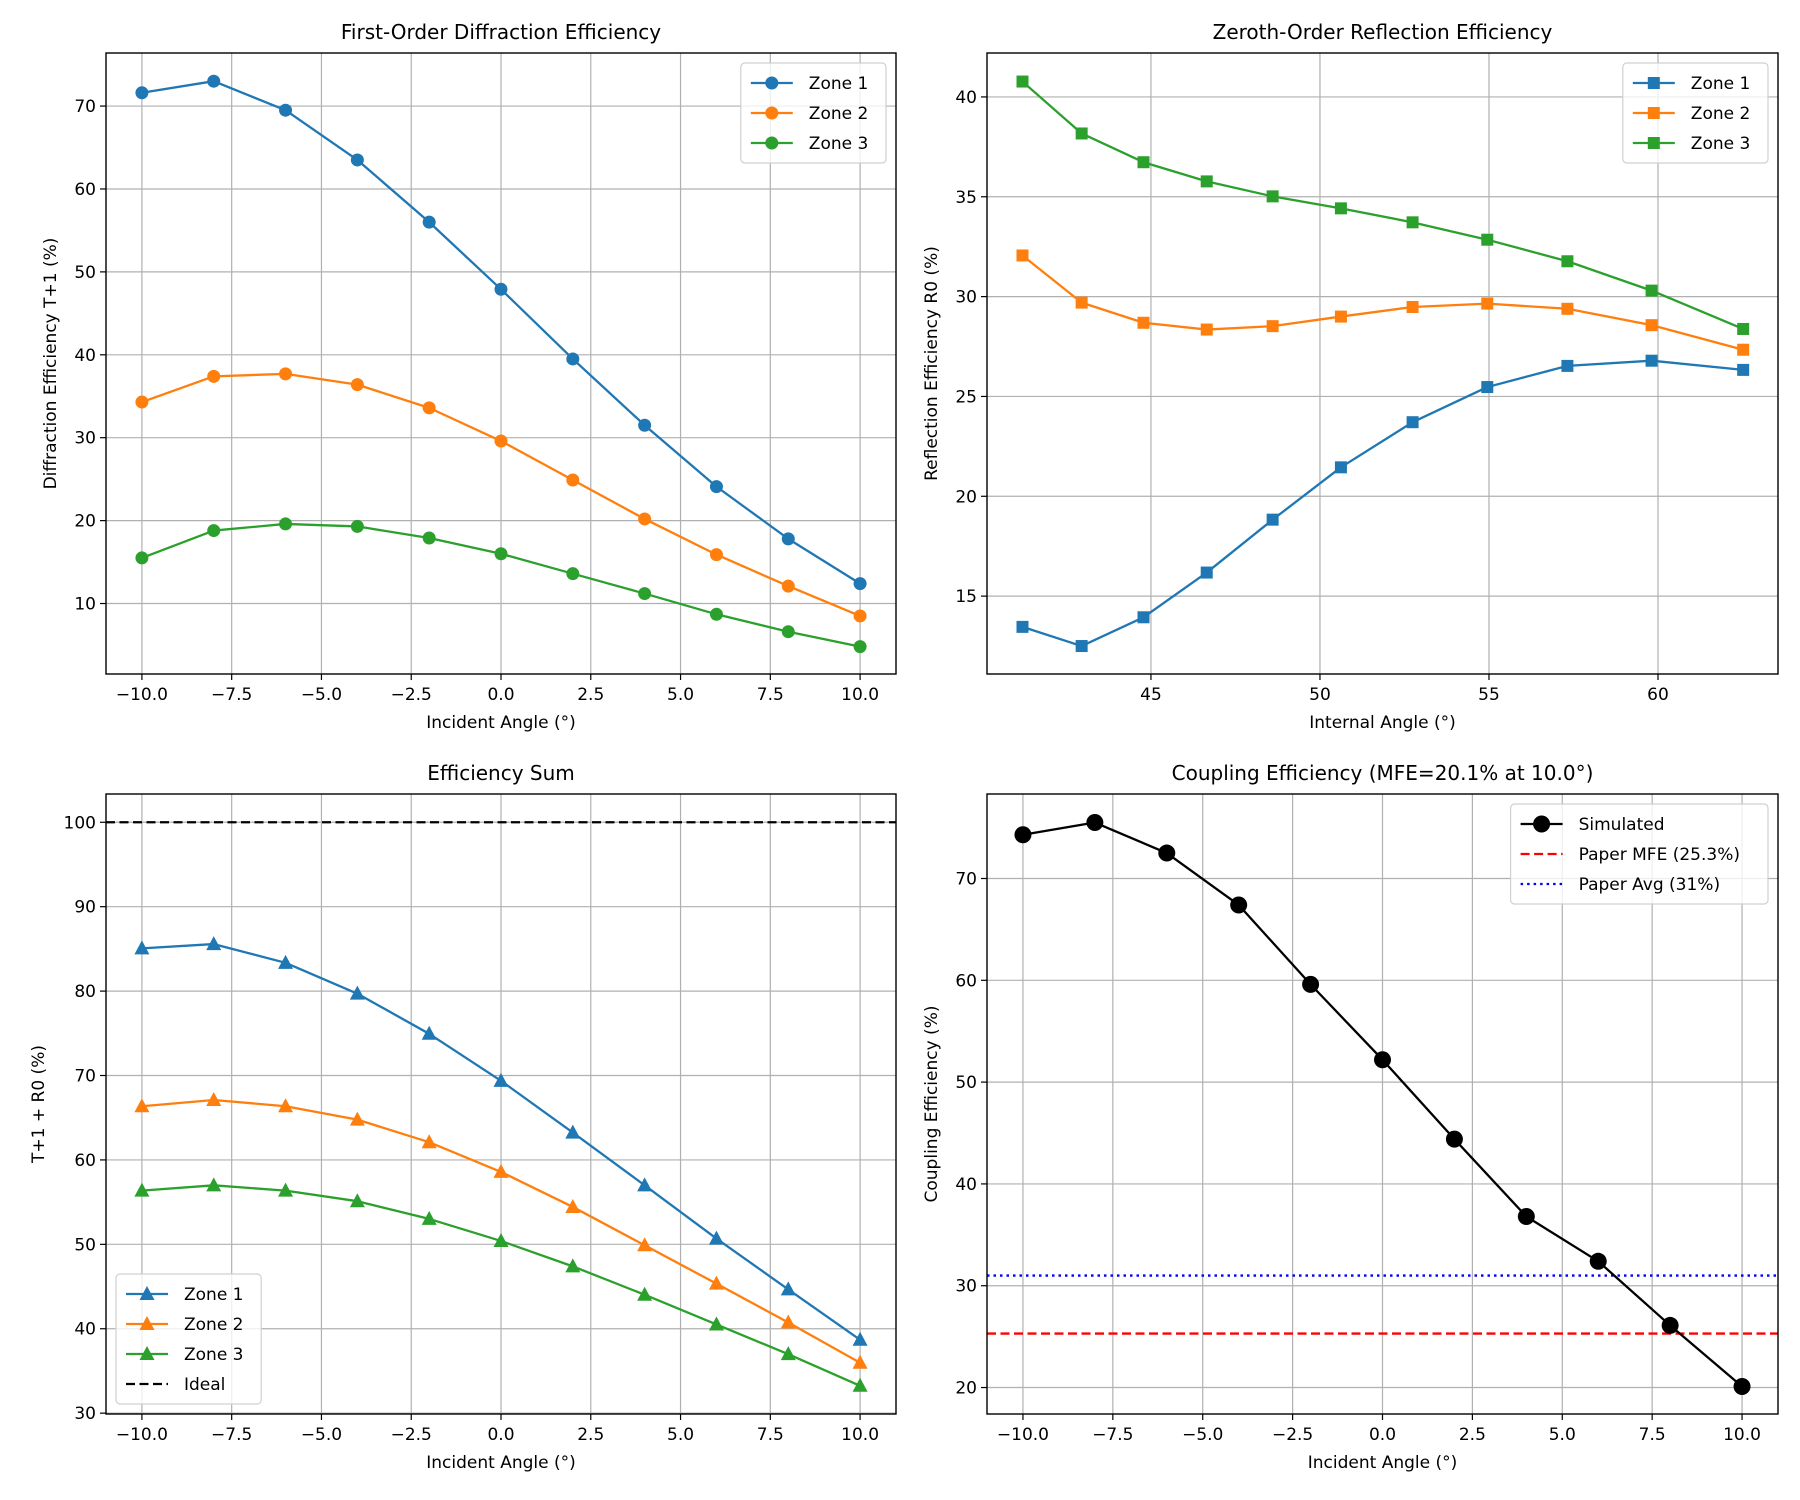 The width and height of the screenshot is (1800, 1500). I want to click on legend-box, so click(188, 1339).